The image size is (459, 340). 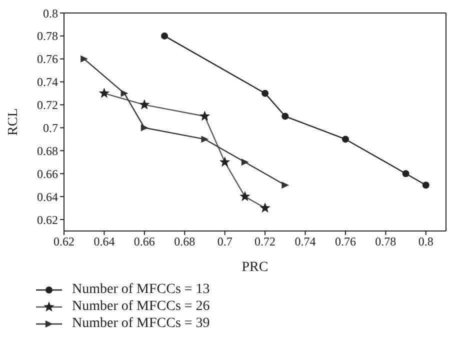 What do you see at coordinates (47, 36) in the screenshot?
I see `y-tick-label: 0.78` at bounding box center [47, 36].